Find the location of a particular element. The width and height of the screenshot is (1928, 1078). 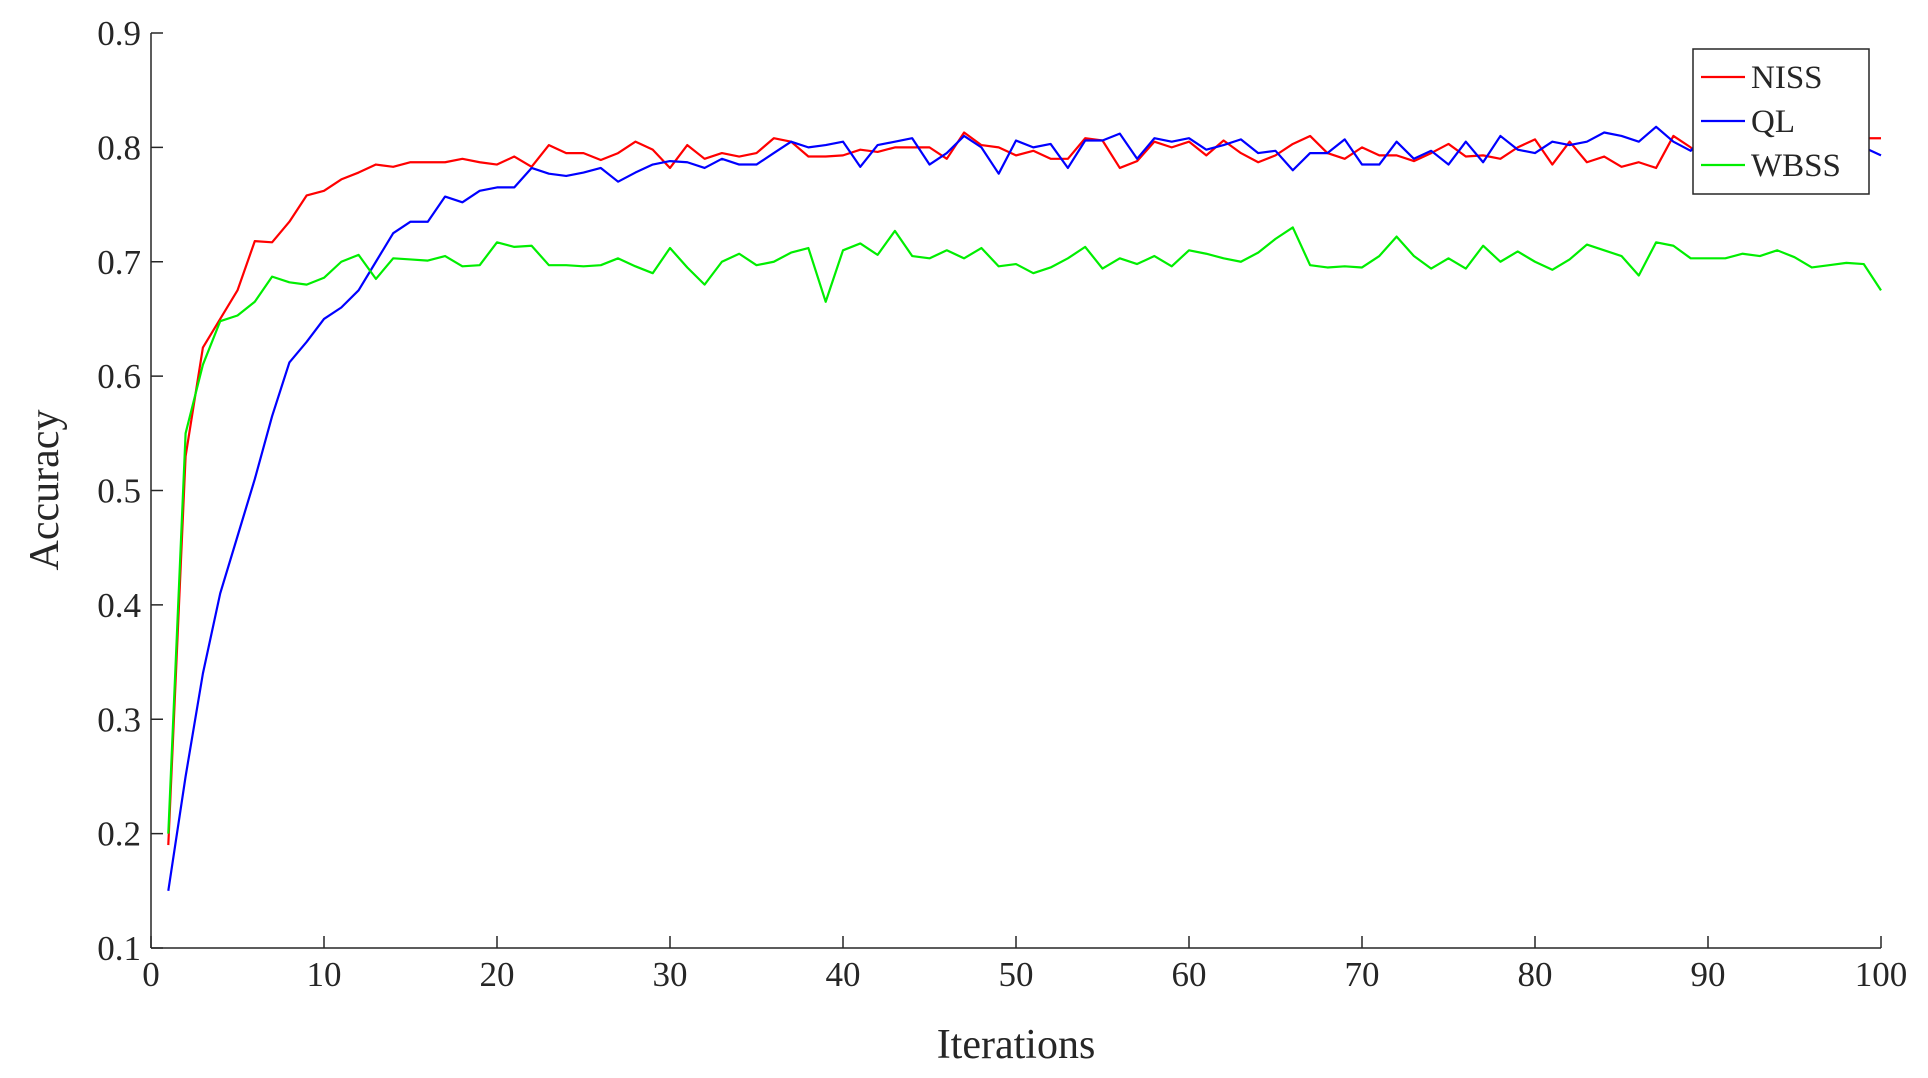

x-tick-label: 0 is located at coordinates (151, 974).